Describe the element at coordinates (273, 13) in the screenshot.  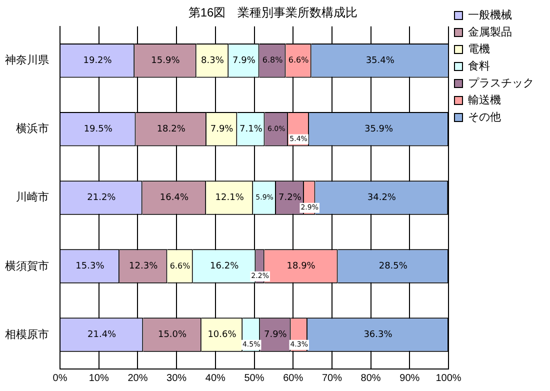
I see `chart-title: 第16図 業種別事業所数構成比` at that location.